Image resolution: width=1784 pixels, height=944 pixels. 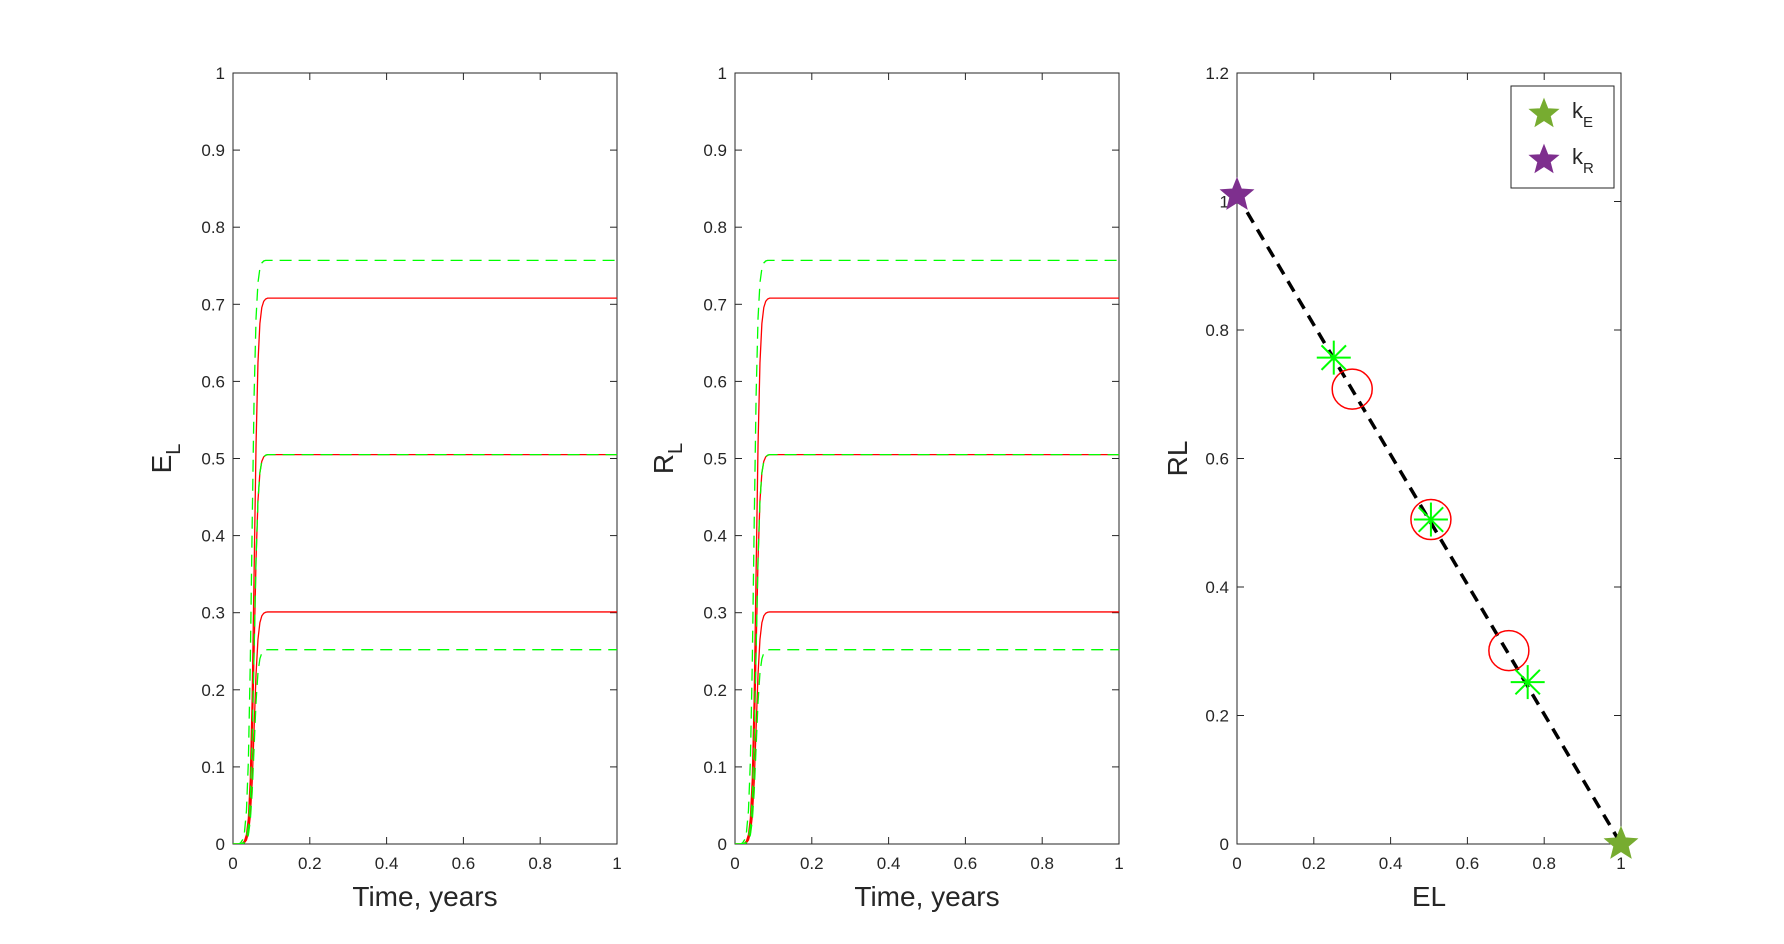 I want to click on legend-box, so click(x=1562, y=137).